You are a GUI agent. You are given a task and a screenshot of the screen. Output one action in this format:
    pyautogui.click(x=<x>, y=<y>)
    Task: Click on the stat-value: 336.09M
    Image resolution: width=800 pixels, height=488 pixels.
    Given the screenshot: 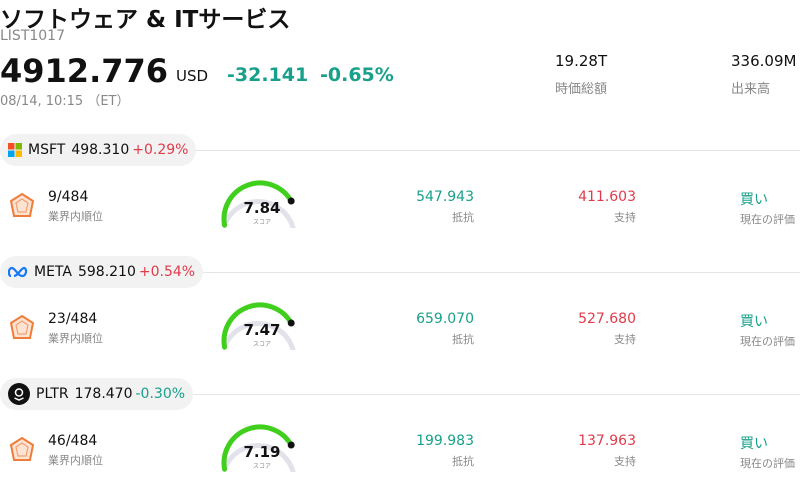 What is the action you would take?
    pyautogui.click(x=764, y=61)
    